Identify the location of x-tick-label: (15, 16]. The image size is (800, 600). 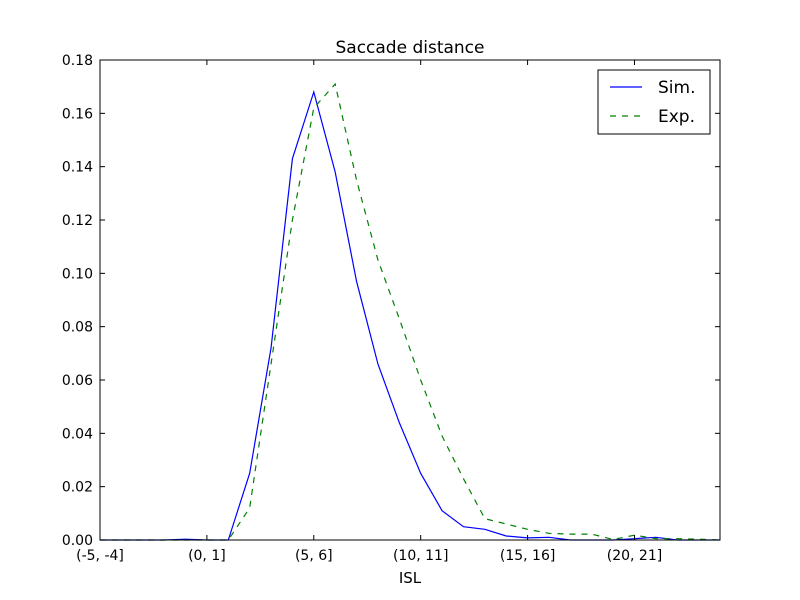
(527, 556).